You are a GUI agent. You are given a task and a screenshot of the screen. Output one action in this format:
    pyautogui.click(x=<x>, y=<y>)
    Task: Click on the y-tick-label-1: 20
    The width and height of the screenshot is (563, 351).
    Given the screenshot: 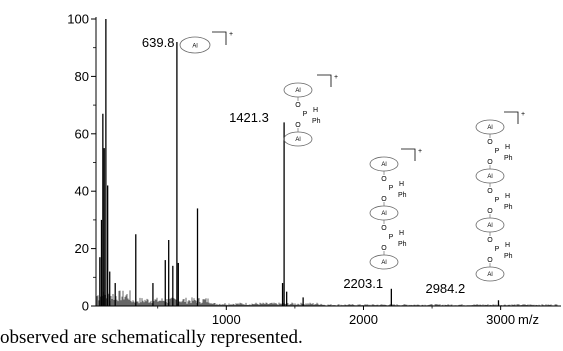 What is the action you would take?
    pyautogui.click(x=82, y=248)
    